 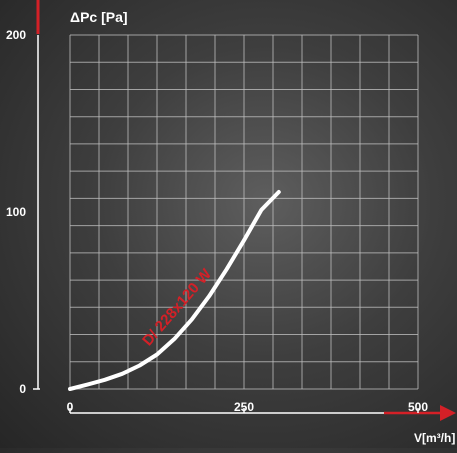 I want to click on y-axis-title: ΔPc [Pa], so click(x=99, y=17).